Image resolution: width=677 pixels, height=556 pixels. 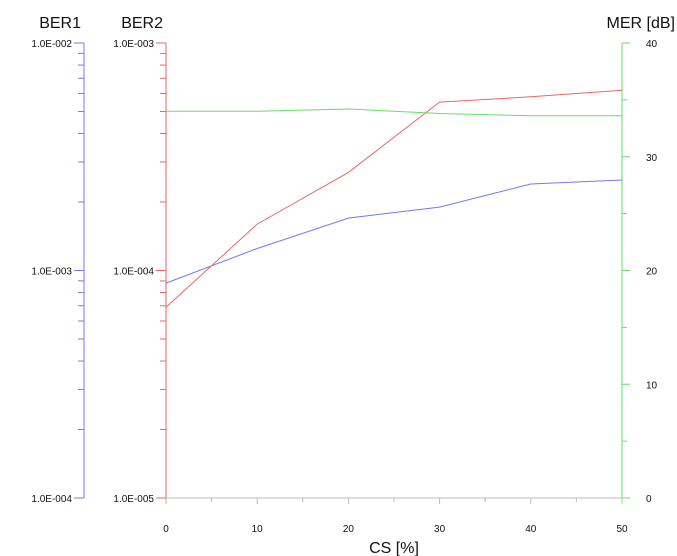 I want to click on mer-tick-label: 40, so click(x=652, y=44).